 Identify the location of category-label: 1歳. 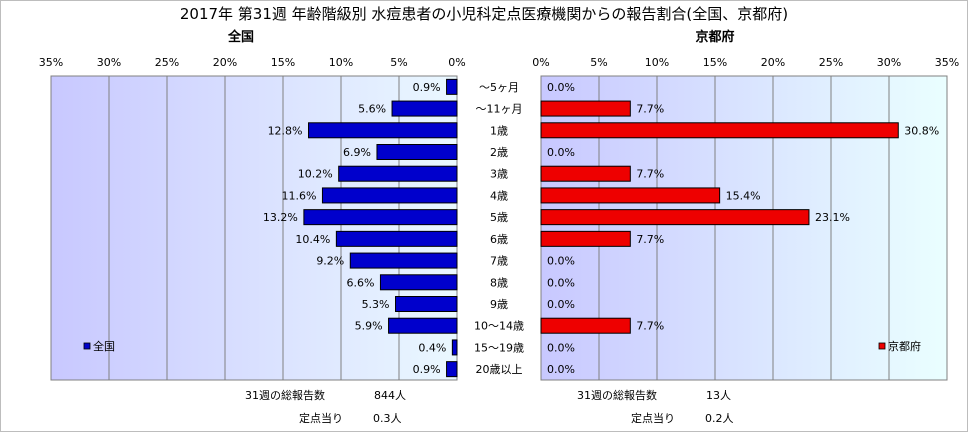
(499, 130).